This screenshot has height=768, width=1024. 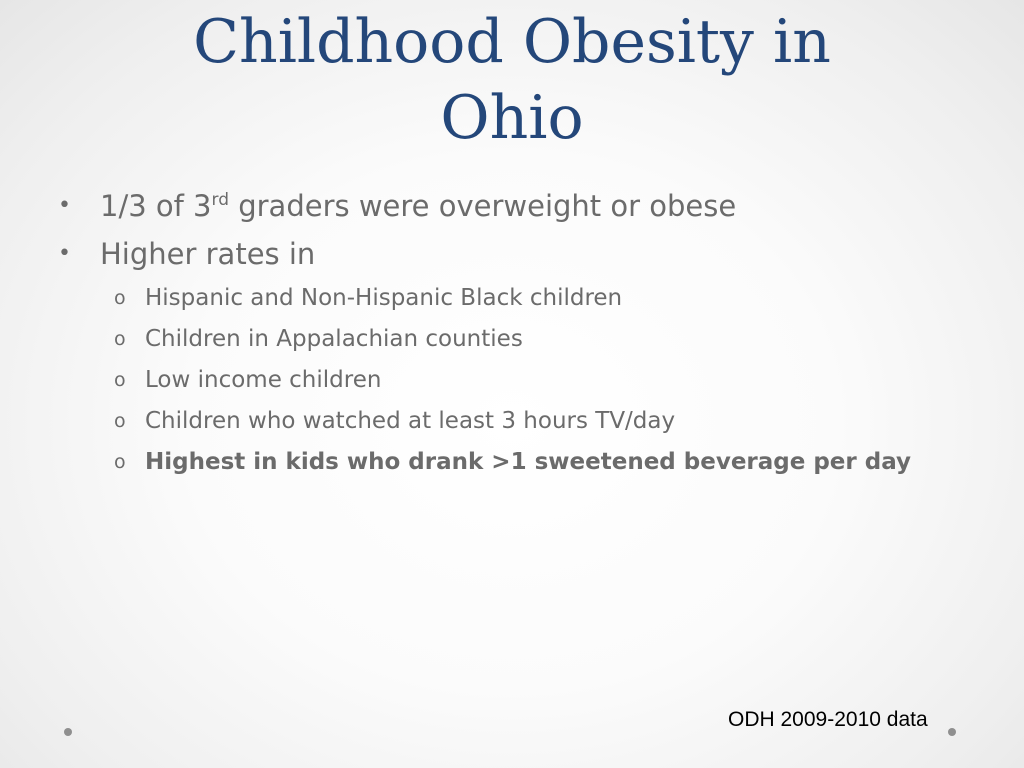 I want to click on sub-bullet-text: Hispanic and Non-Hispanic Black children, so click(x=384, y=298).